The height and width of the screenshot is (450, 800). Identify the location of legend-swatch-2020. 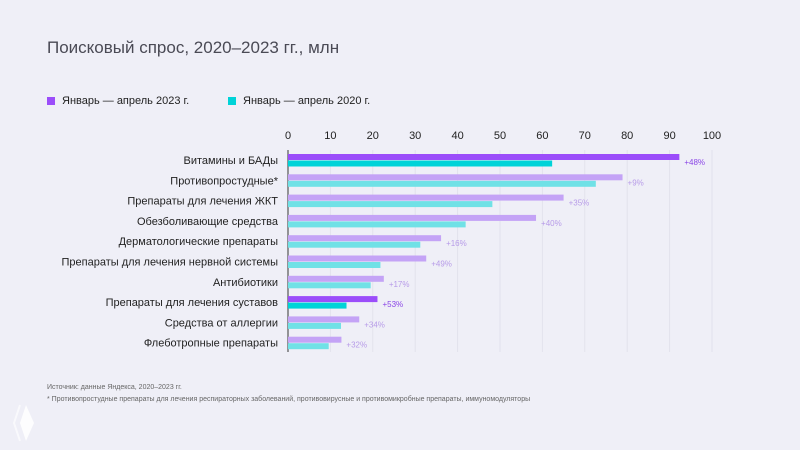
(232, 101).